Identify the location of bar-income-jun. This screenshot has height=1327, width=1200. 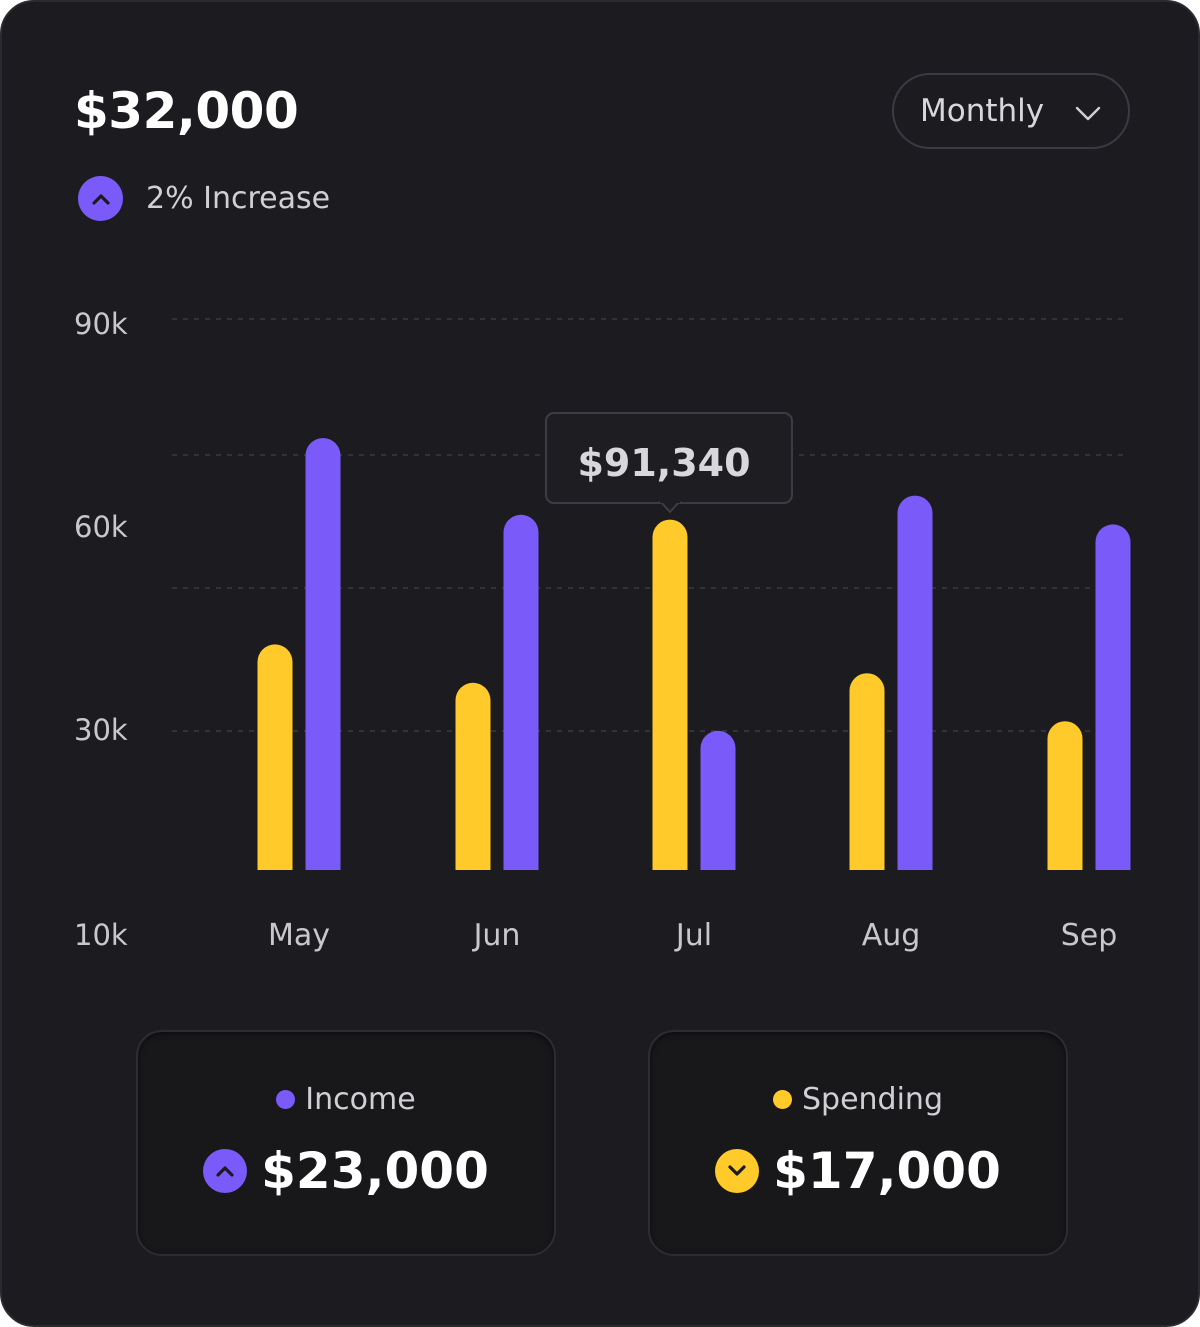
(521, 692).